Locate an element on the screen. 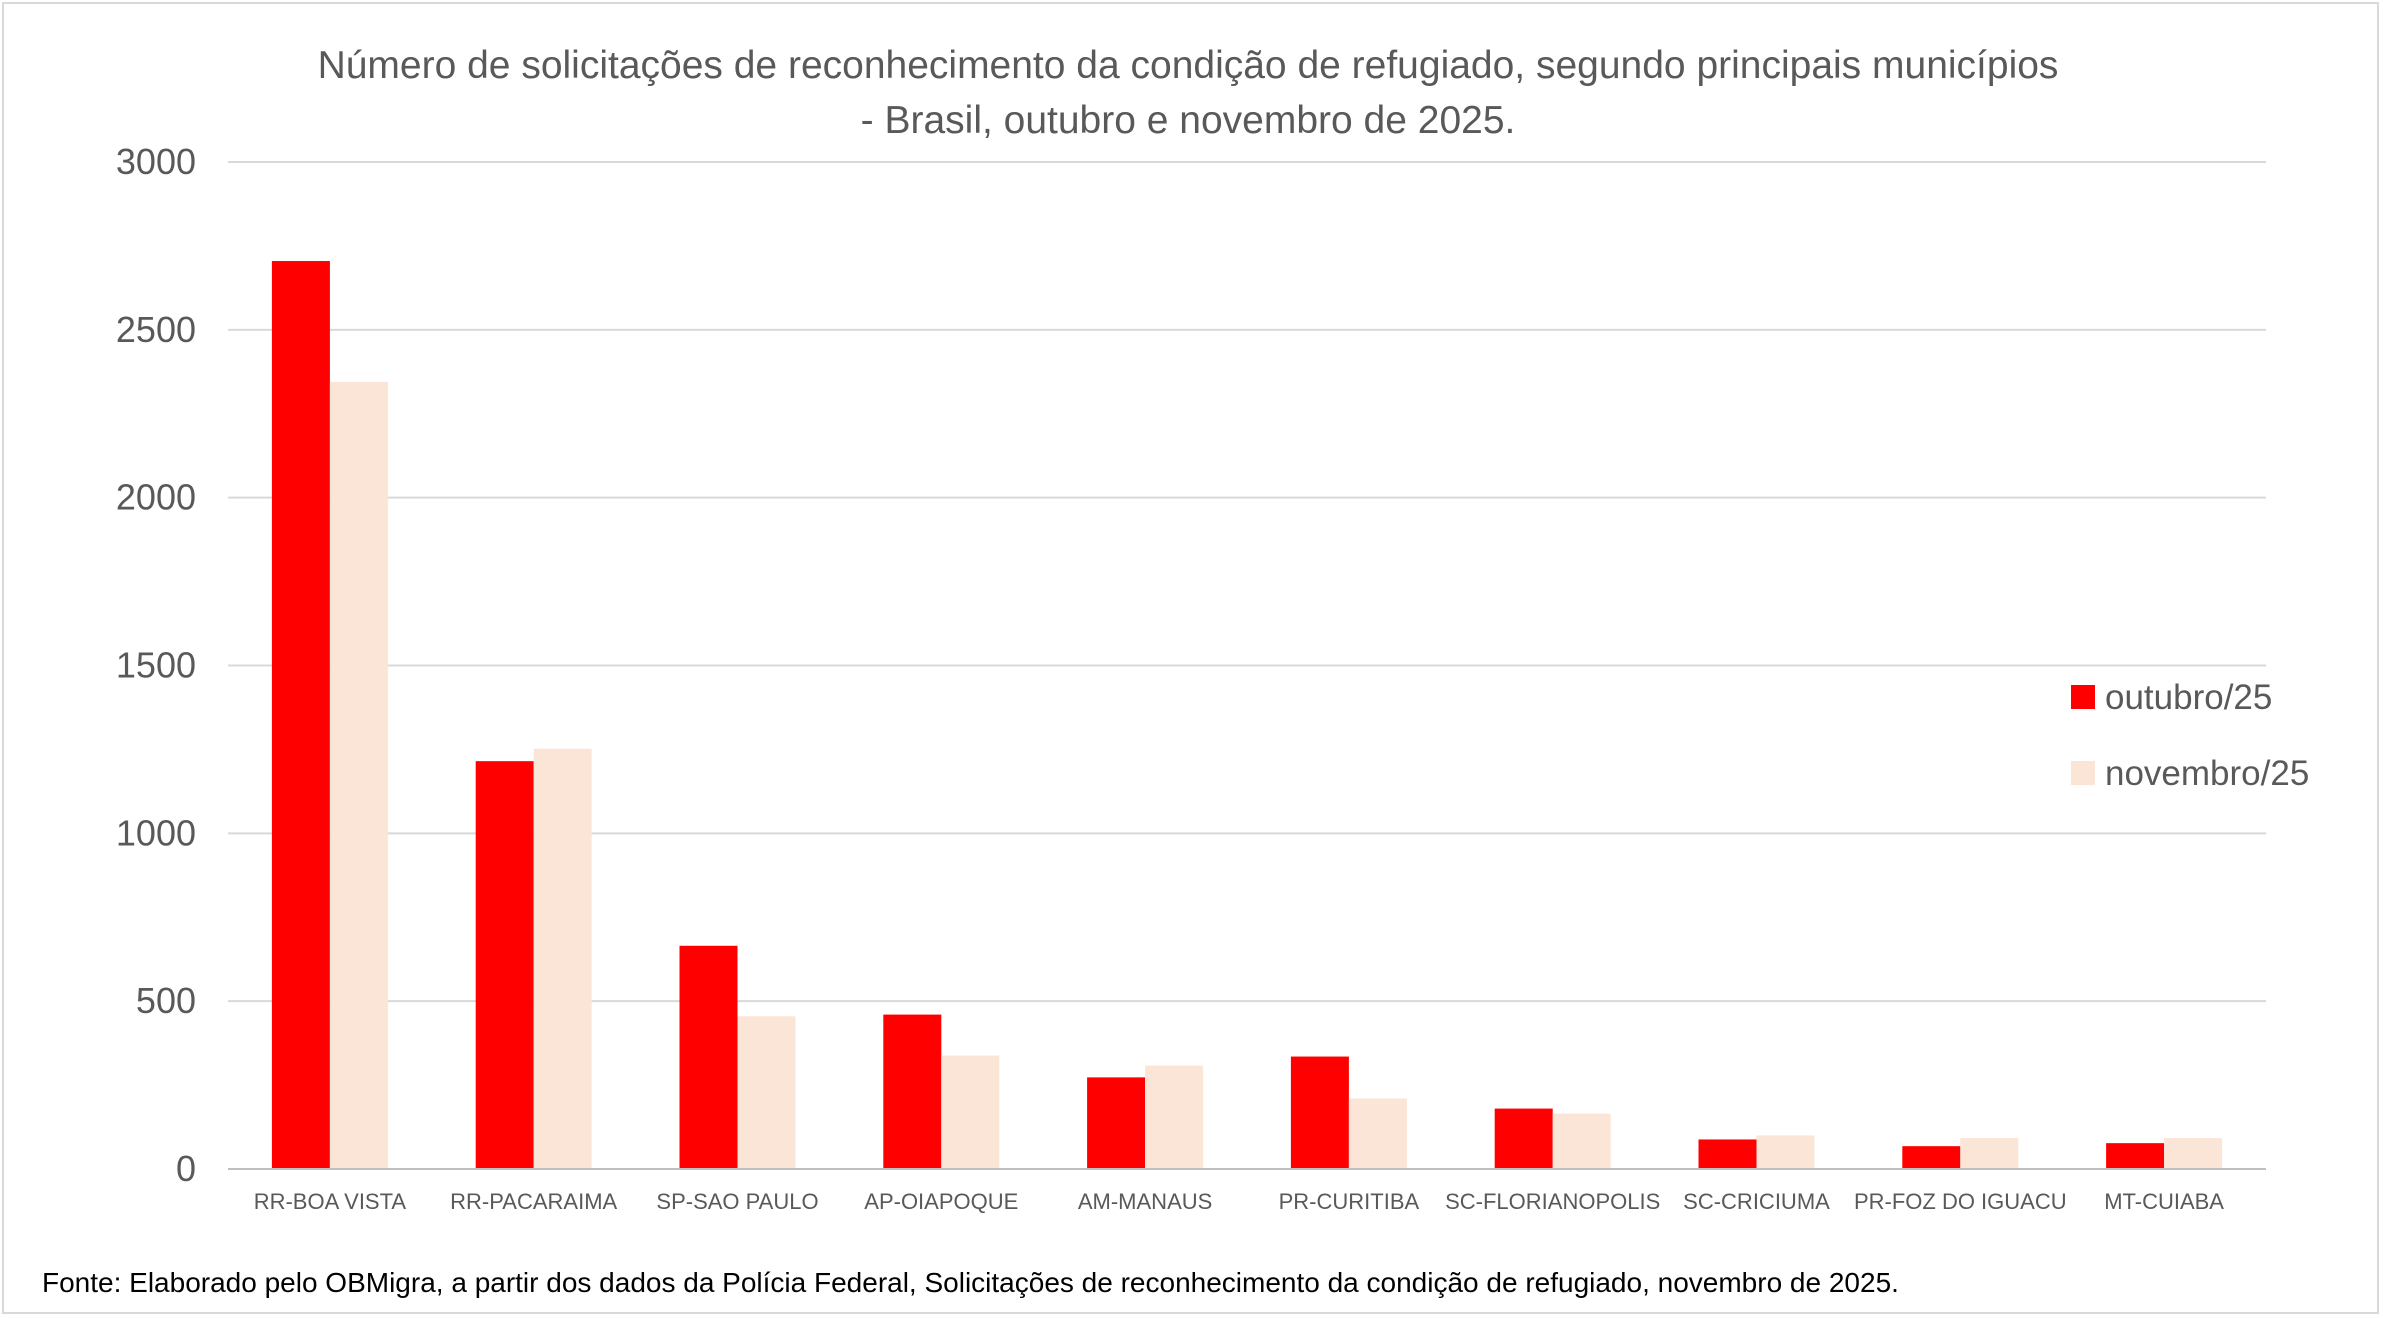 The image size is (2383, 1318). bar-ap-oiapoque-novembro is located at coordinates (970, 1112).